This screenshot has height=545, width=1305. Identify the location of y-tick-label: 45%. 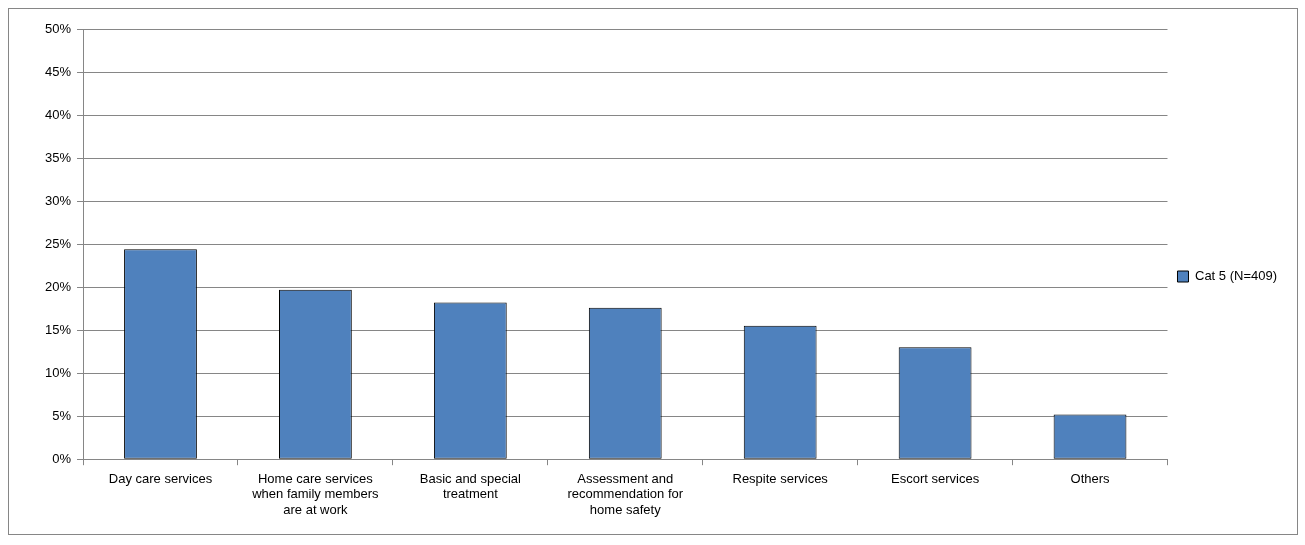
(58, 71).